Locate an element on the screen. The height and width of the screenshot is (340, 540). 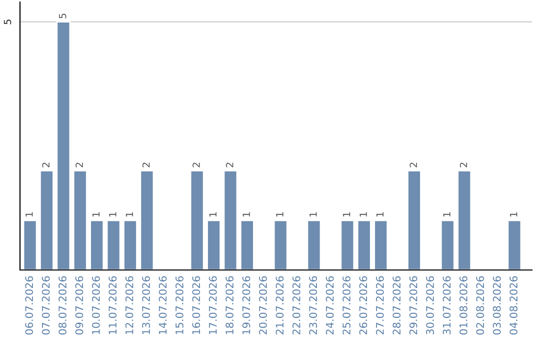
x-tick-label: 17.07.2026 is located at coordinates (212, 305).